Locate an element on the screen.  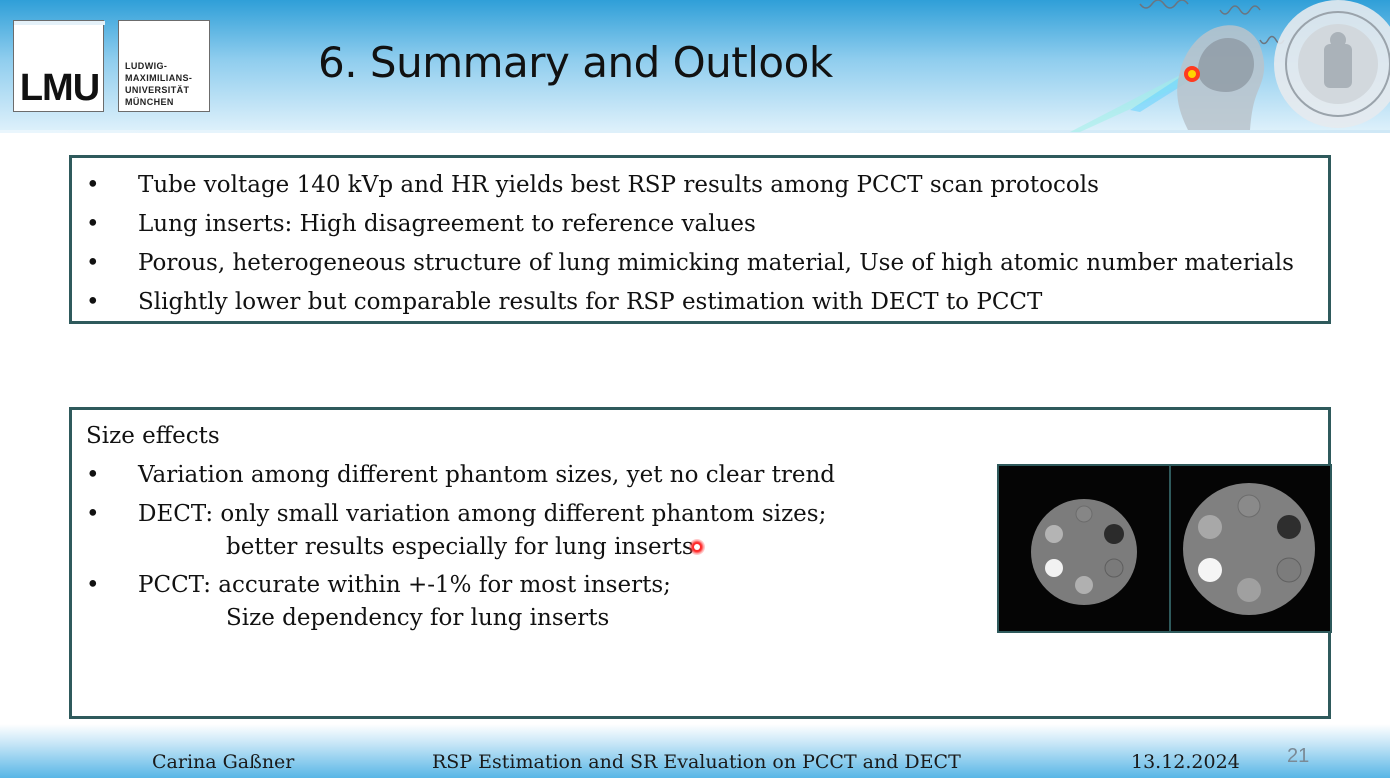
university-seal-icon is located at coordinates (1332, 64).